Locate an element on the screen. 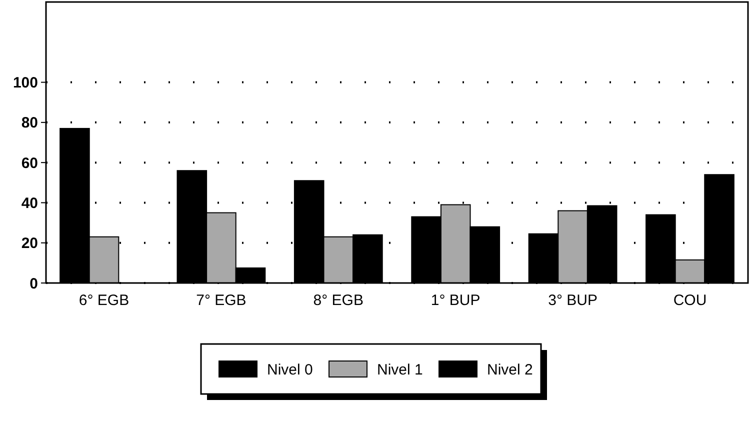 This screenshot has width=752, height=433. x-tick-label: 7° EGB is located at coordinates (221, 300).